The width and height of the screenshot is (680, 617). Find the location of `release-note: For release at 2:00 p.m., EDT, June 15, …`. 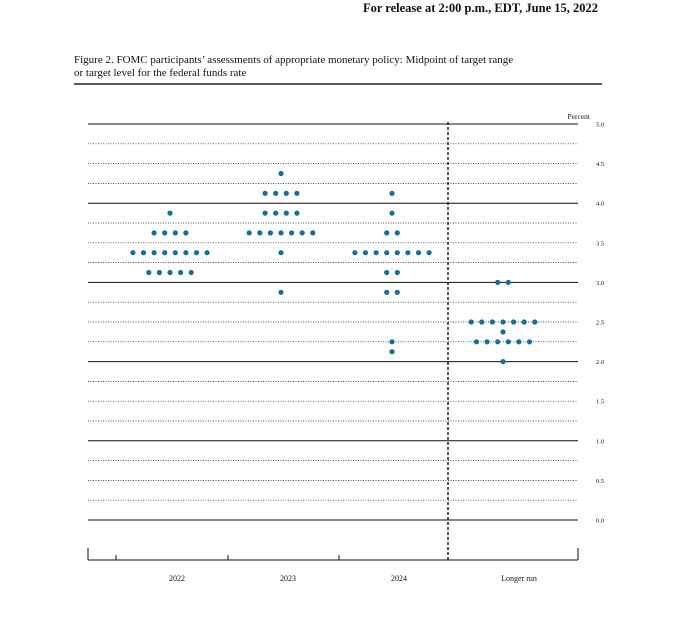

release-note: For release at 2:00 p.m., EDT, June 15, … is located at coordinates (480, 8).